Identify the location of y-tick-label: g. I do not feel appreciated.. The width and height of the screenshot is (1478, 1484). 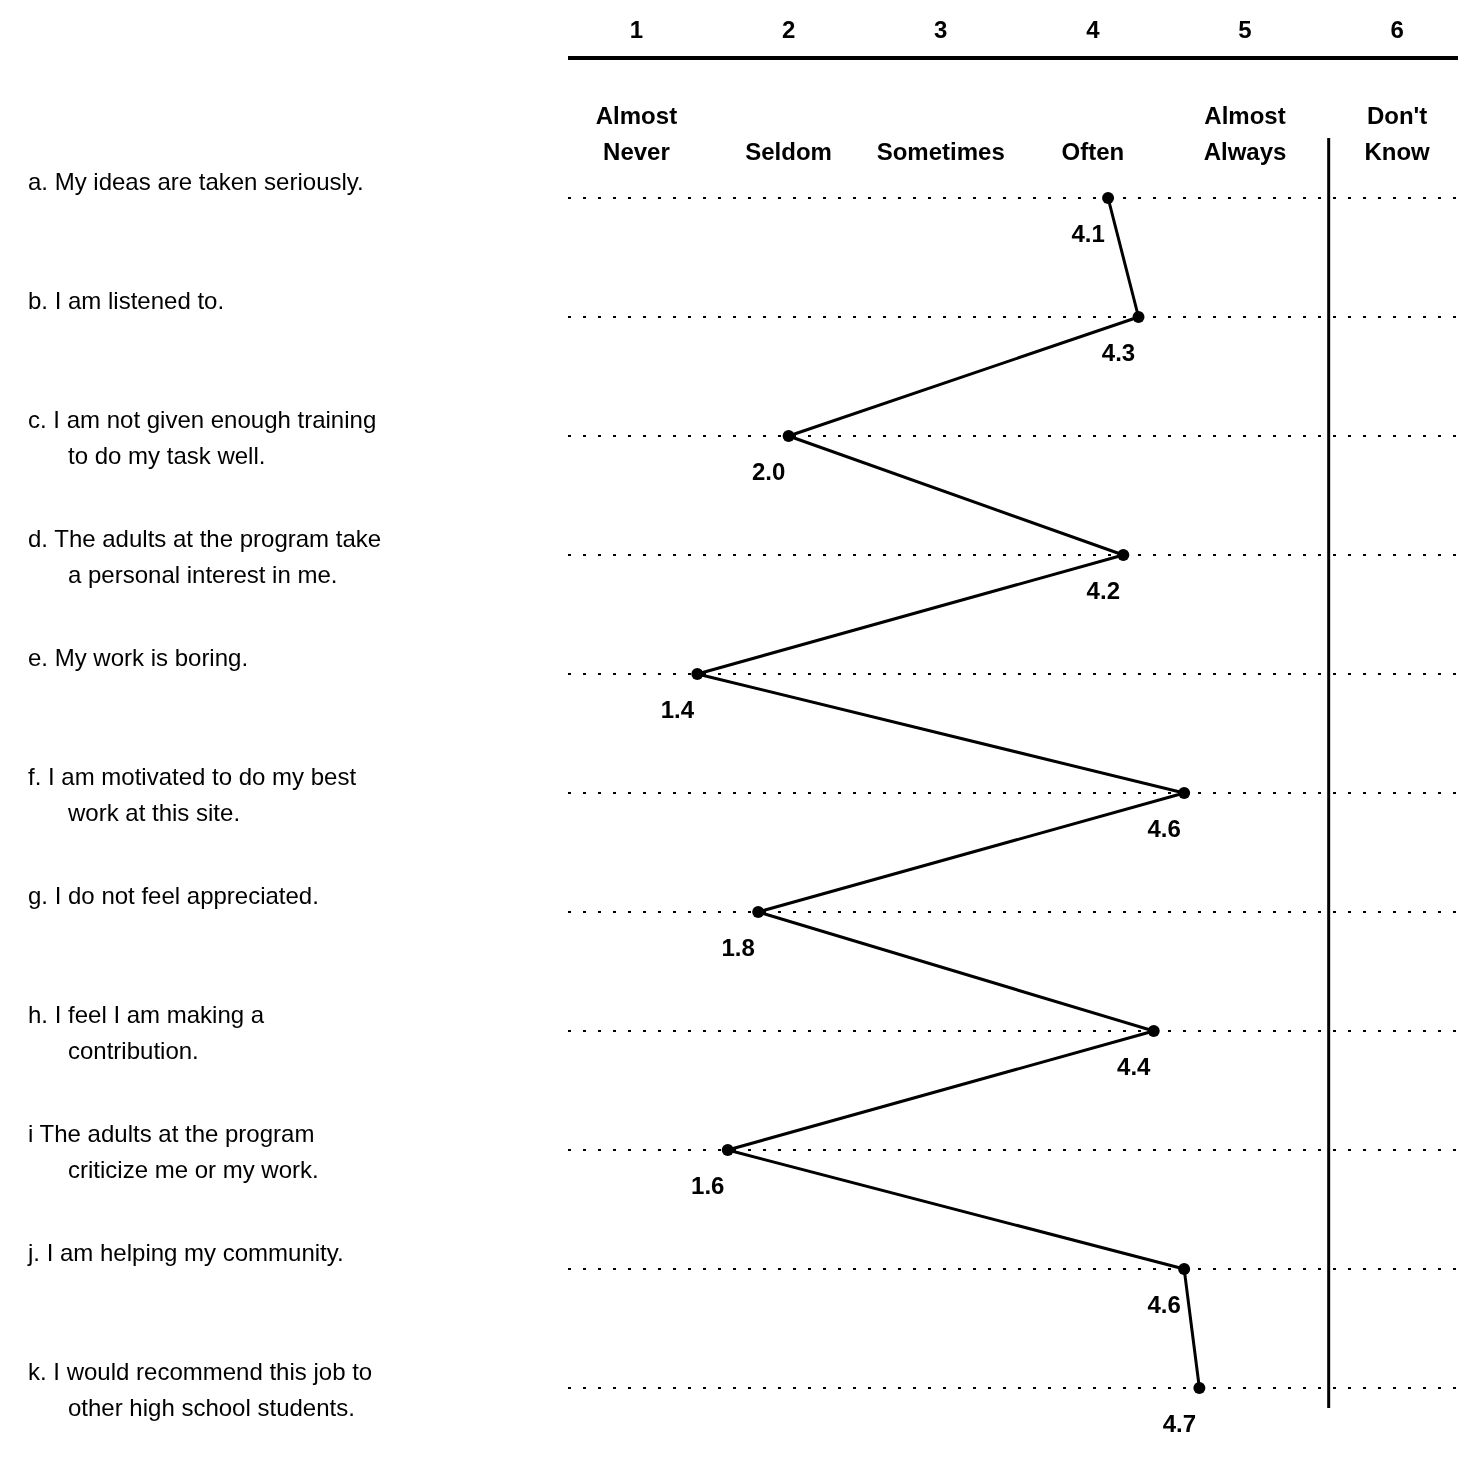
(173, 895).